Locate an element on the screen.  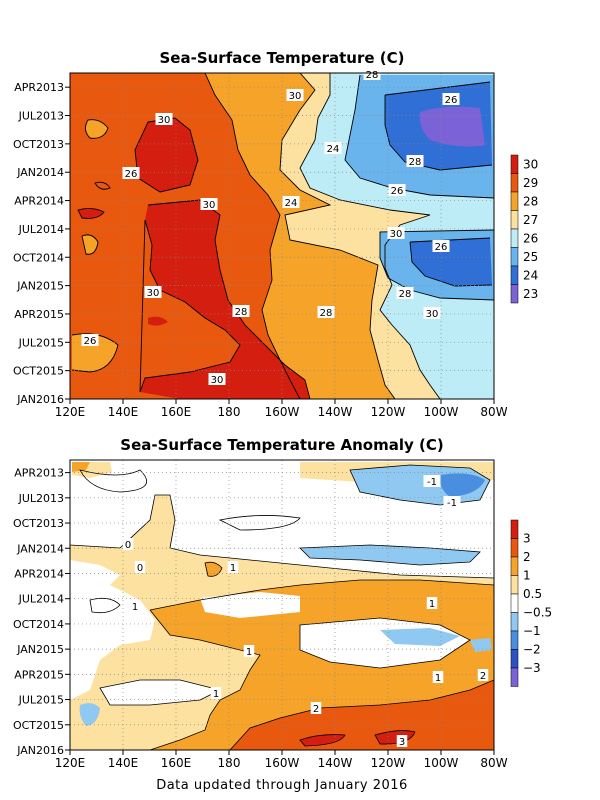
sst-colorbar: 30 29 28 27 26 25 24 23 is located at coordinates (524, 229).